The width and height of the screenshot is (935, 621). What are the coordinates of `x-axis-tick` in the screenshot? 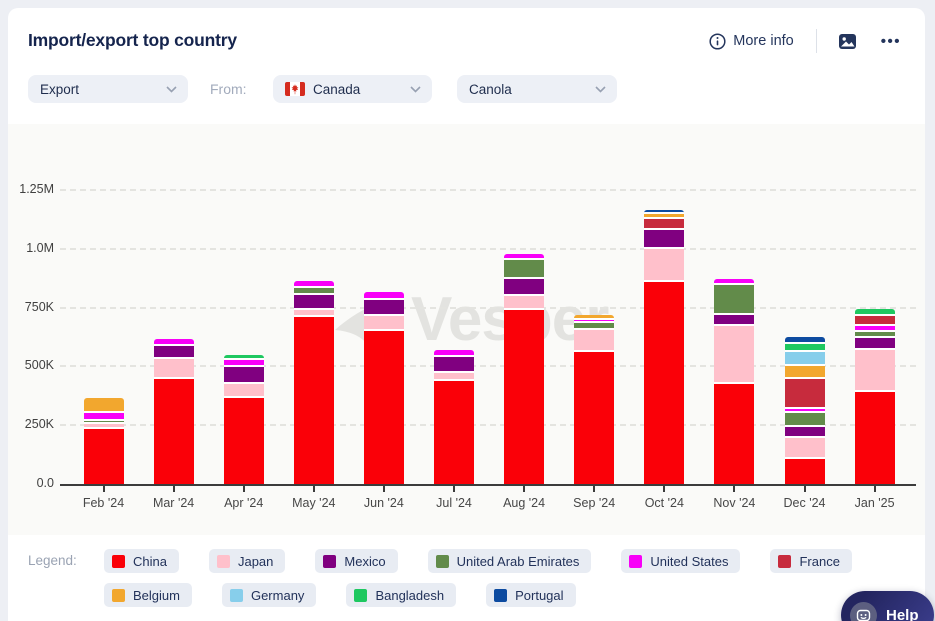 It's located at (734, 488).